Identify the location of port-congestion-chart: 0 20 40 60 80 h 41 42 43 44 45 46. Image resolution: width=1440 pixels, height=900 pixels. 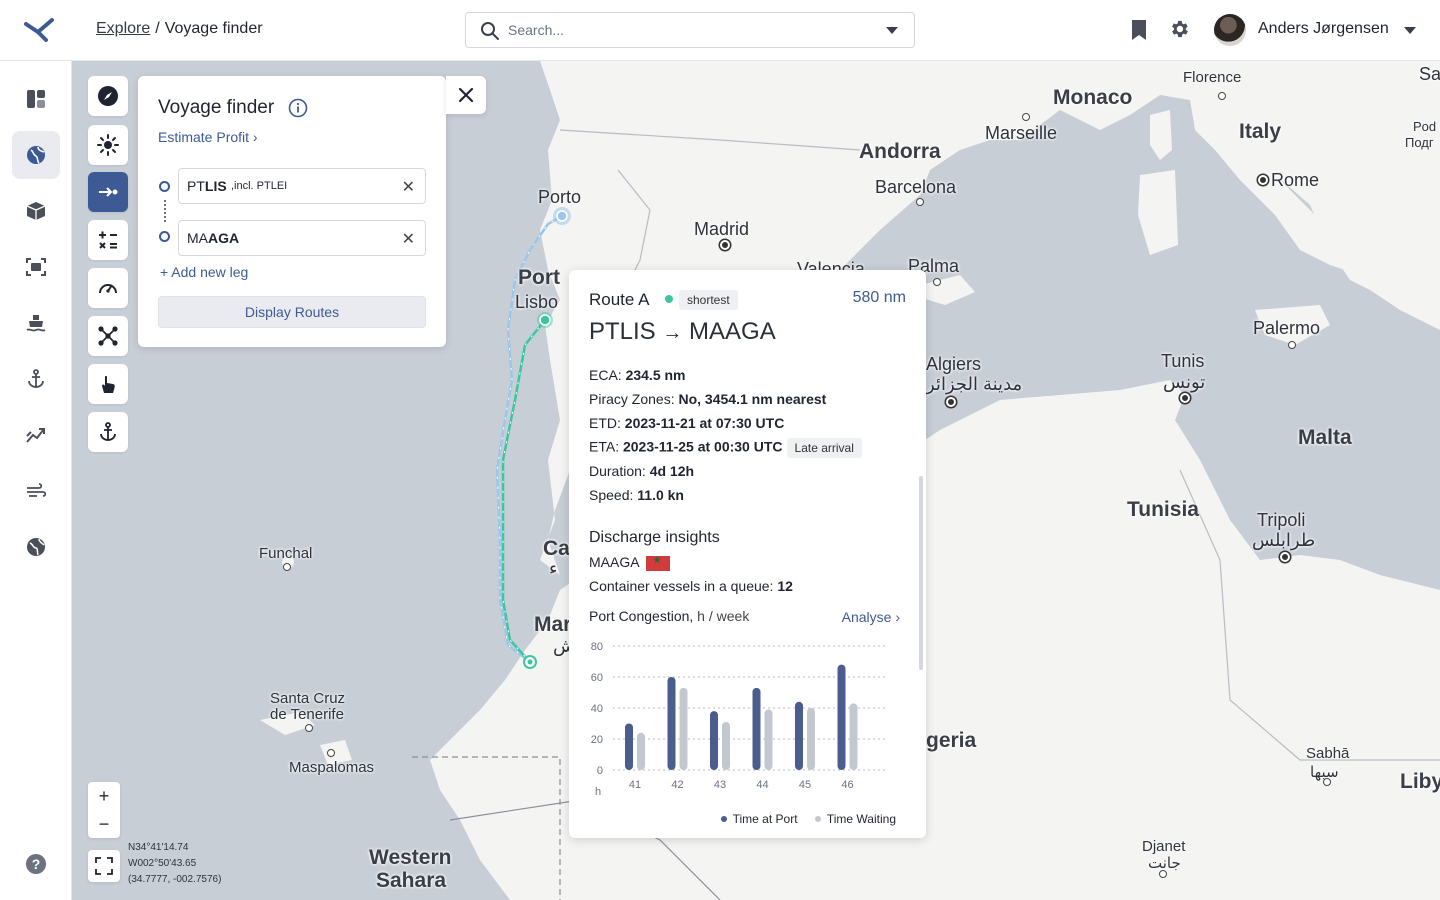
(739, 719).